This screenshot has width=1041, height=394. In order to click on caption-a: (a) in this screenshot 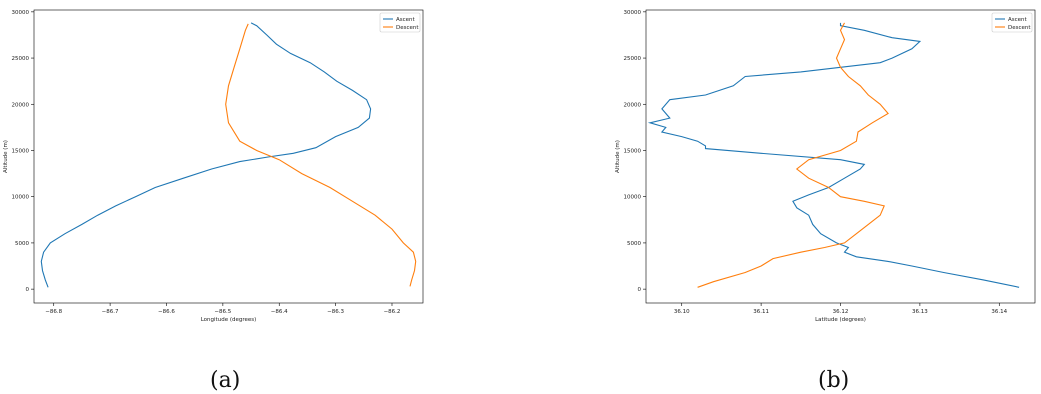, I will do `click(225, 380)`.